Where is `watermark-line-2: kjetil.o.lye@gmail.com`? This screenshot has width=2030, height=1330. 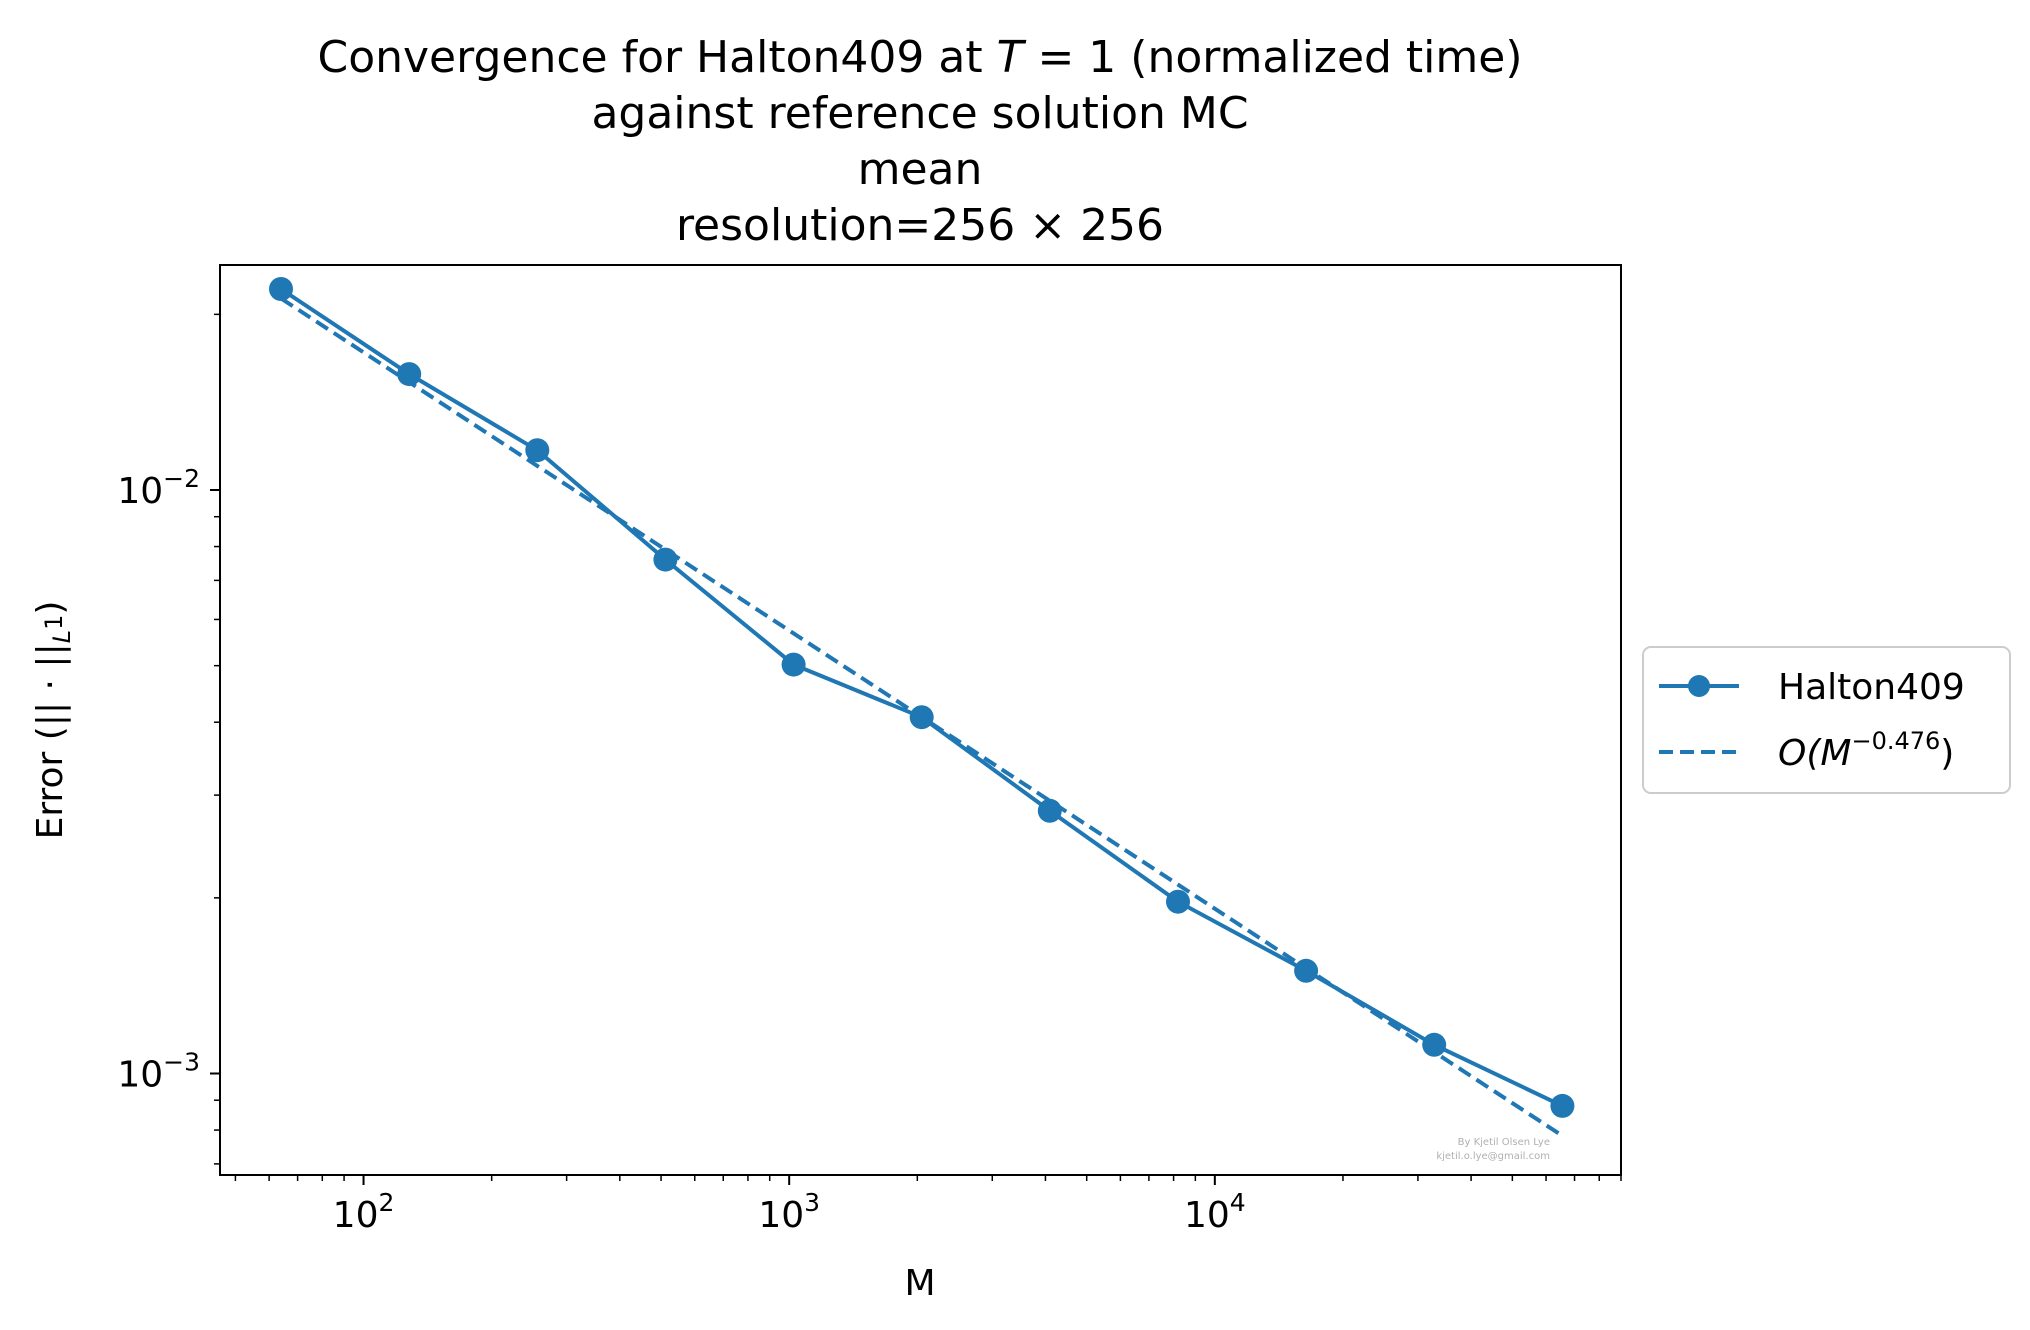 watermark-line-2: kjetil.o.lye@gmail.com is located at coordinates (1493, 1156).